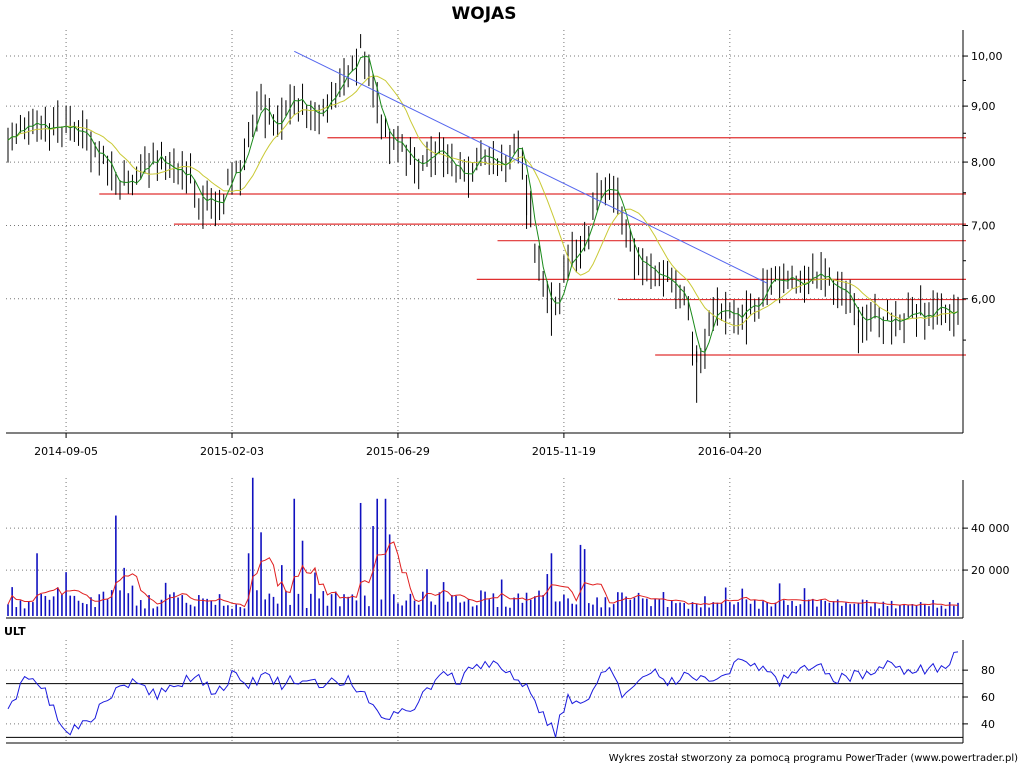  What do you see at coordinates (979, 697) in the screenshot?
I see `ult-y-ticks: 80 60 40` at bounding box center [979, 697].